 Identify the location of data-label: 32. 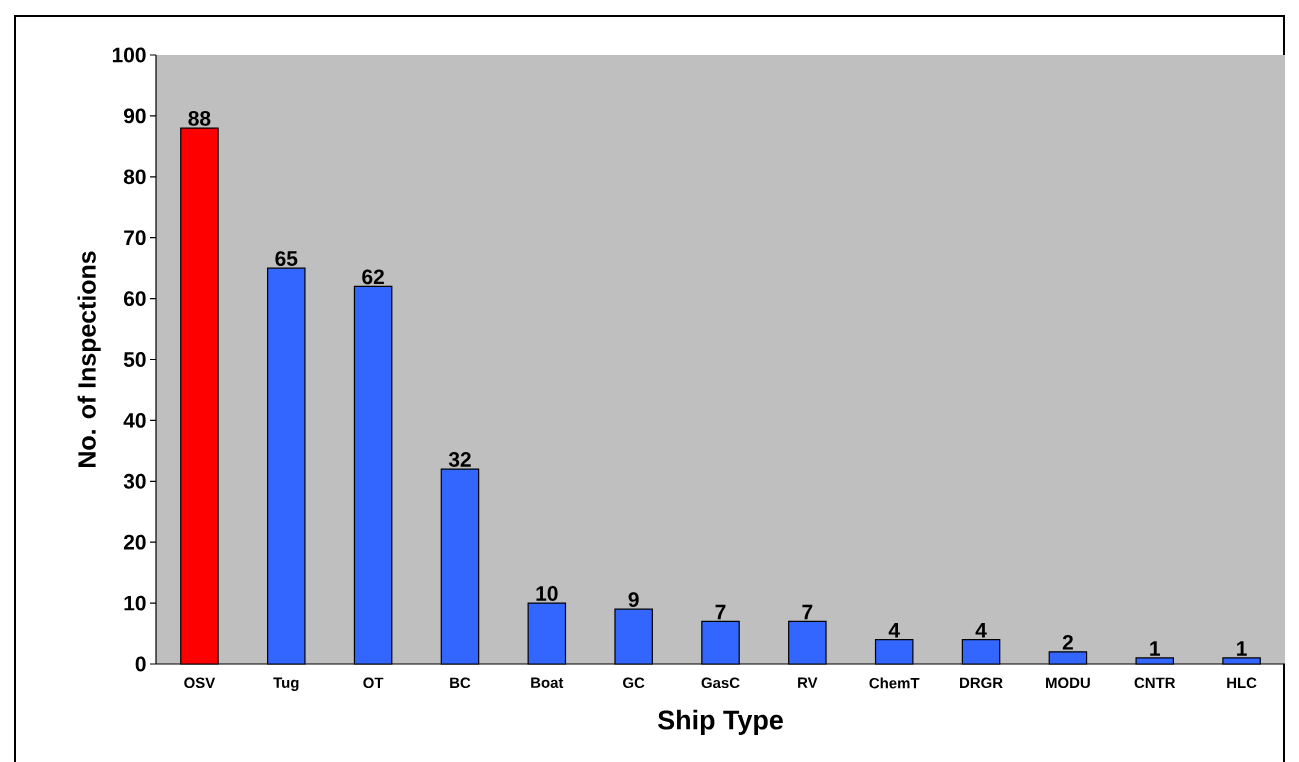
(459, 459).